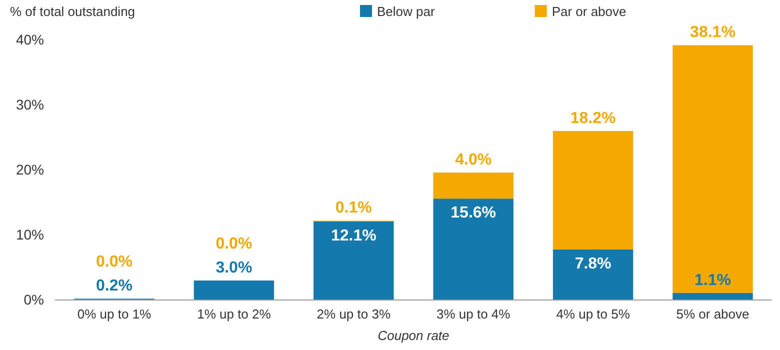 Image resolution: width=780 pixels, height=350 pixels. Describe the element at coordinates (593, 118) in the screenshot. I see `data-label: 18.2%` at that location.